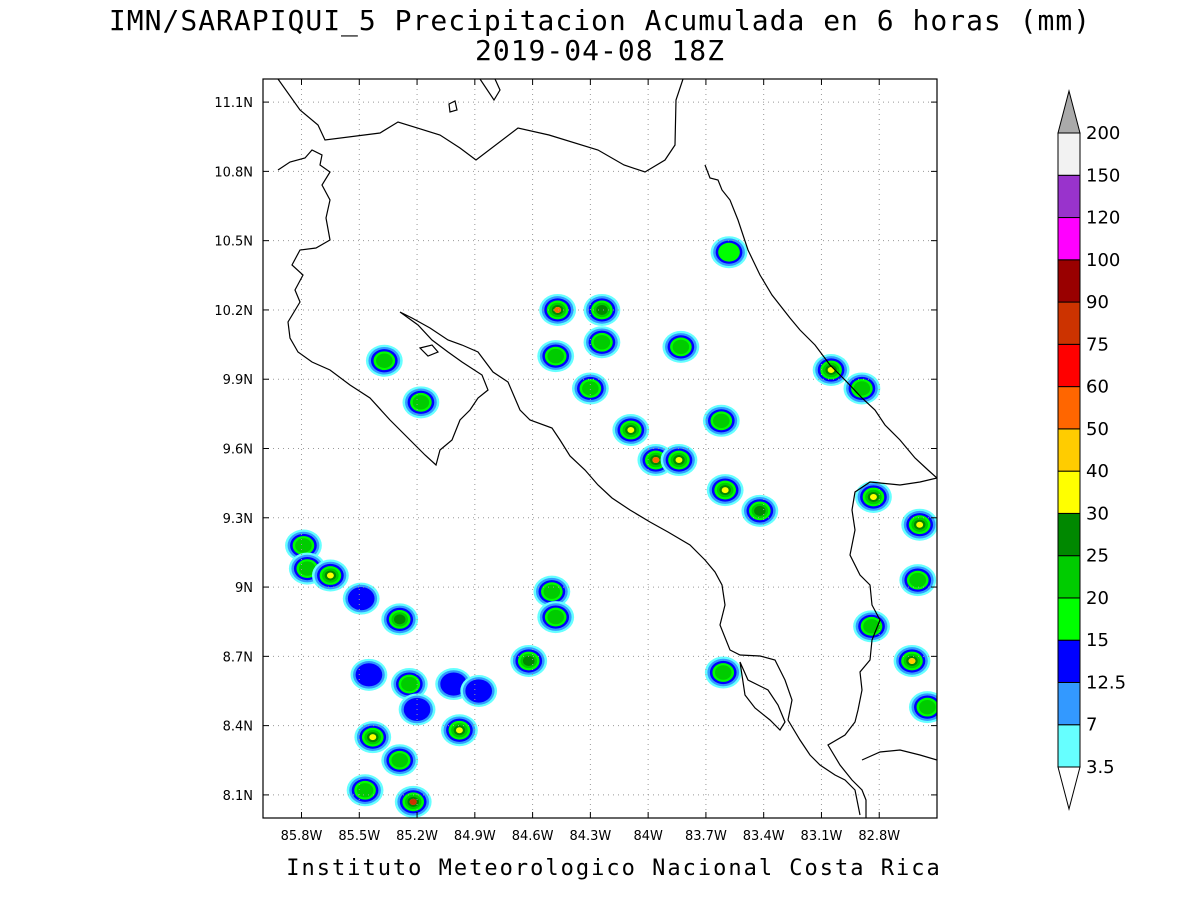 This screenshot has height=900, width=1200. I want to click on lat-tick-label: 9.3N, so click(238, 519).